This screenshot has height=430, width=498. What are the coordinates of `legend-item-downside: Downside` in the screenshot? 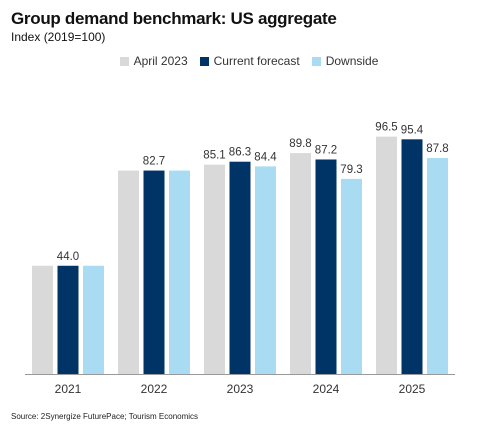 It's located at (345, 61).